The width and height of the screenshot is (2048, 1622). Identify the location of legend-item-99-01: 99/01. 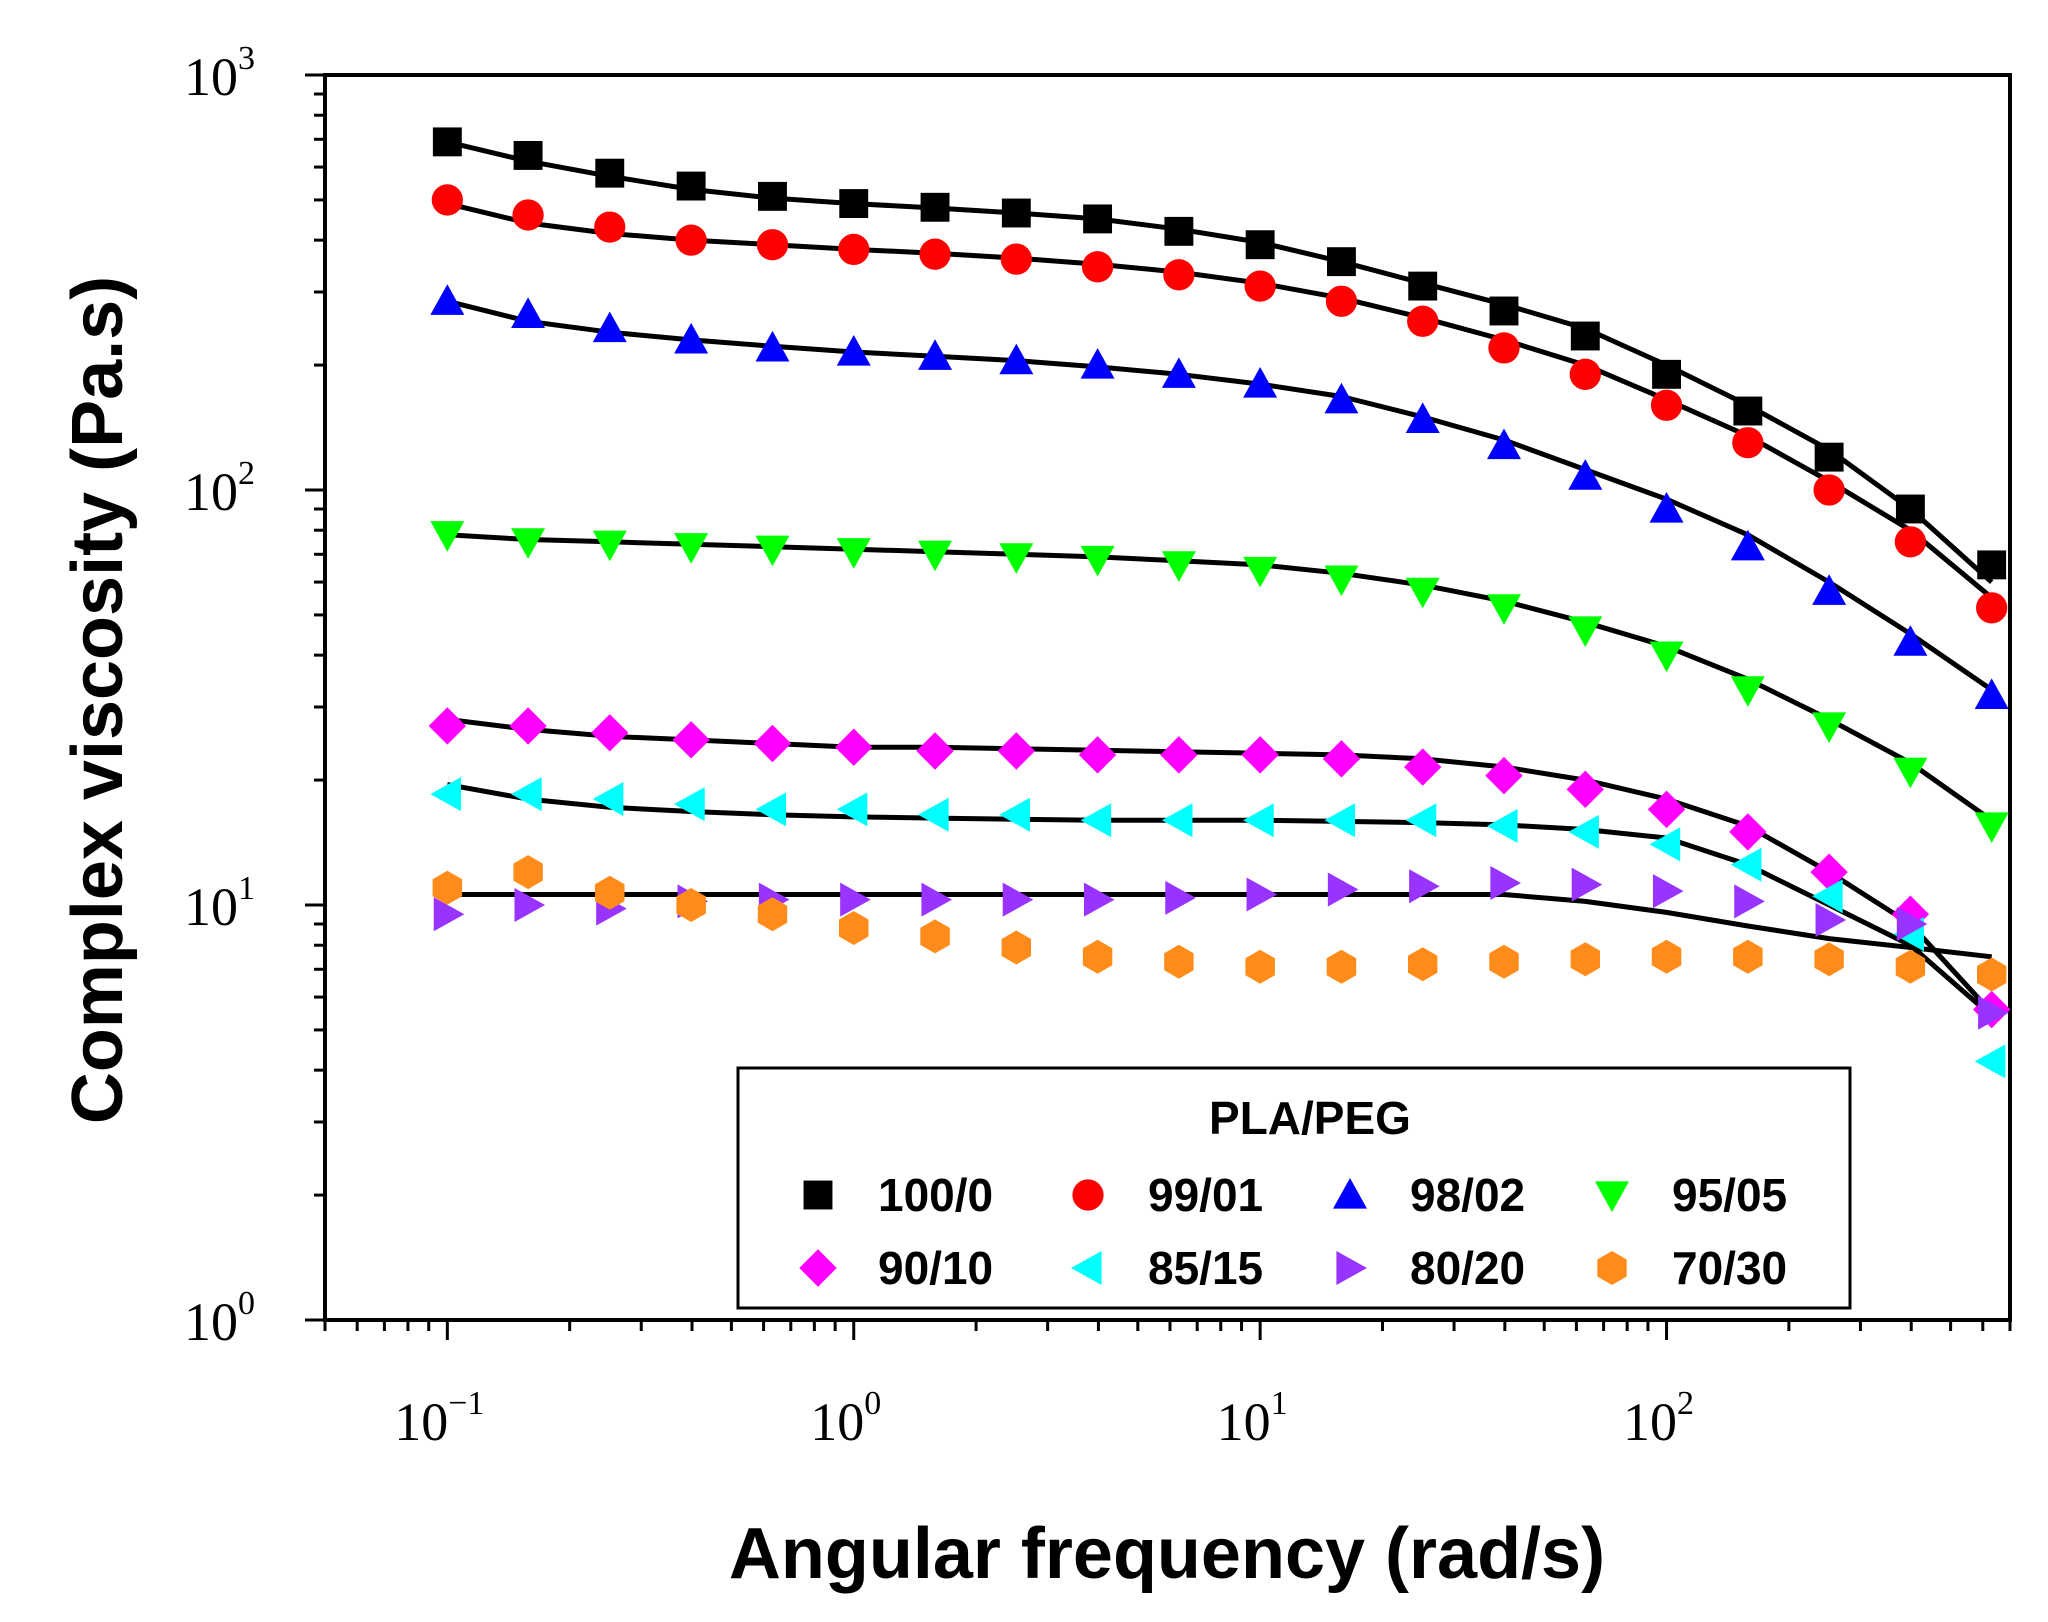
(1167, 1195).